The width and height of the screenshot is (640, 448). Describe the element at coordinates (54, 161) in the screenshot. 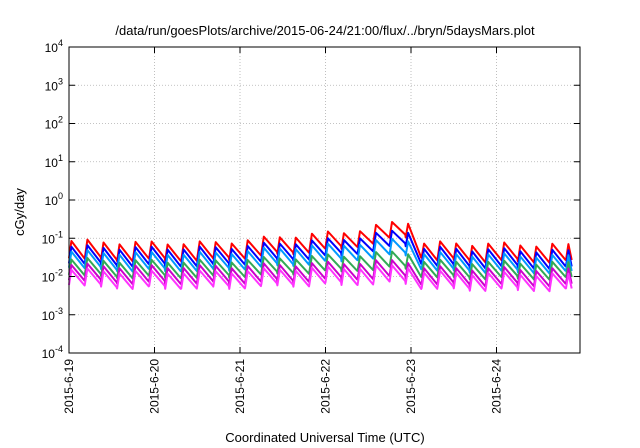

I see `y-tick-label: 10¹` at that location.